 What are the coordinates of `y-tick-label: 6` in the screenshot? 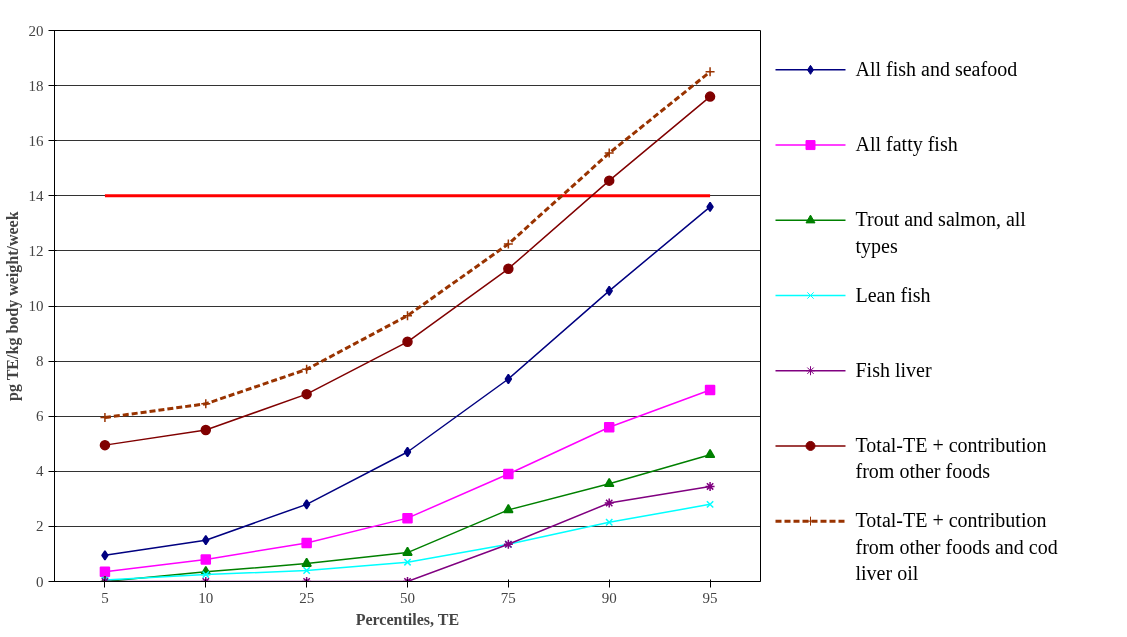 It's located at (40, 416).